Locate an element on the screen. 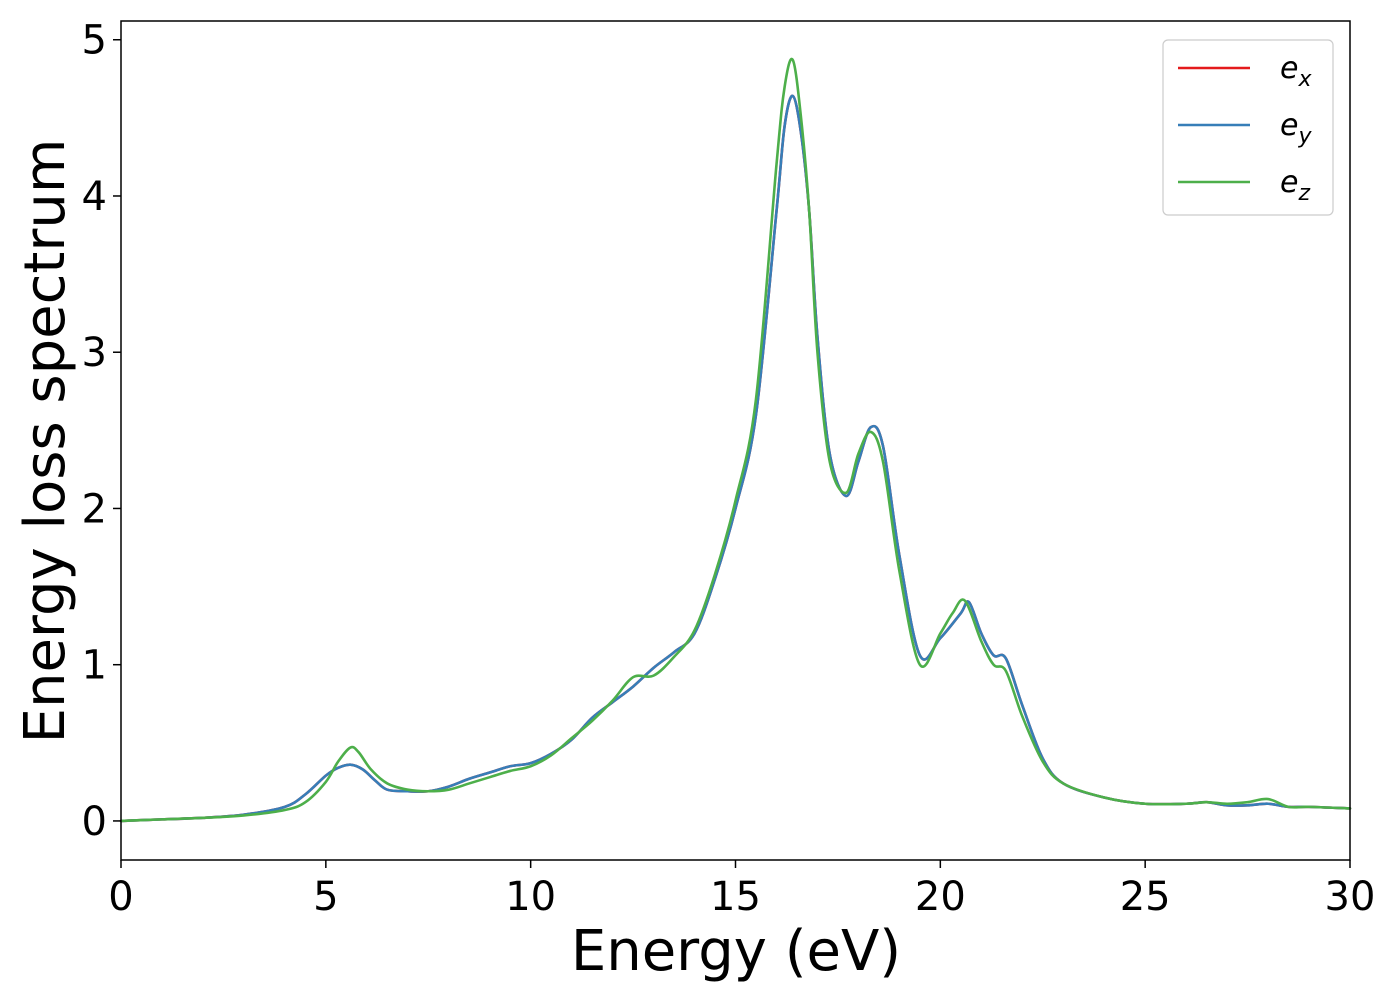 Image resolution: width=1400 pixels, height=1000 pixels. y-tick-label: 3 is located at coordinates (94, 353).